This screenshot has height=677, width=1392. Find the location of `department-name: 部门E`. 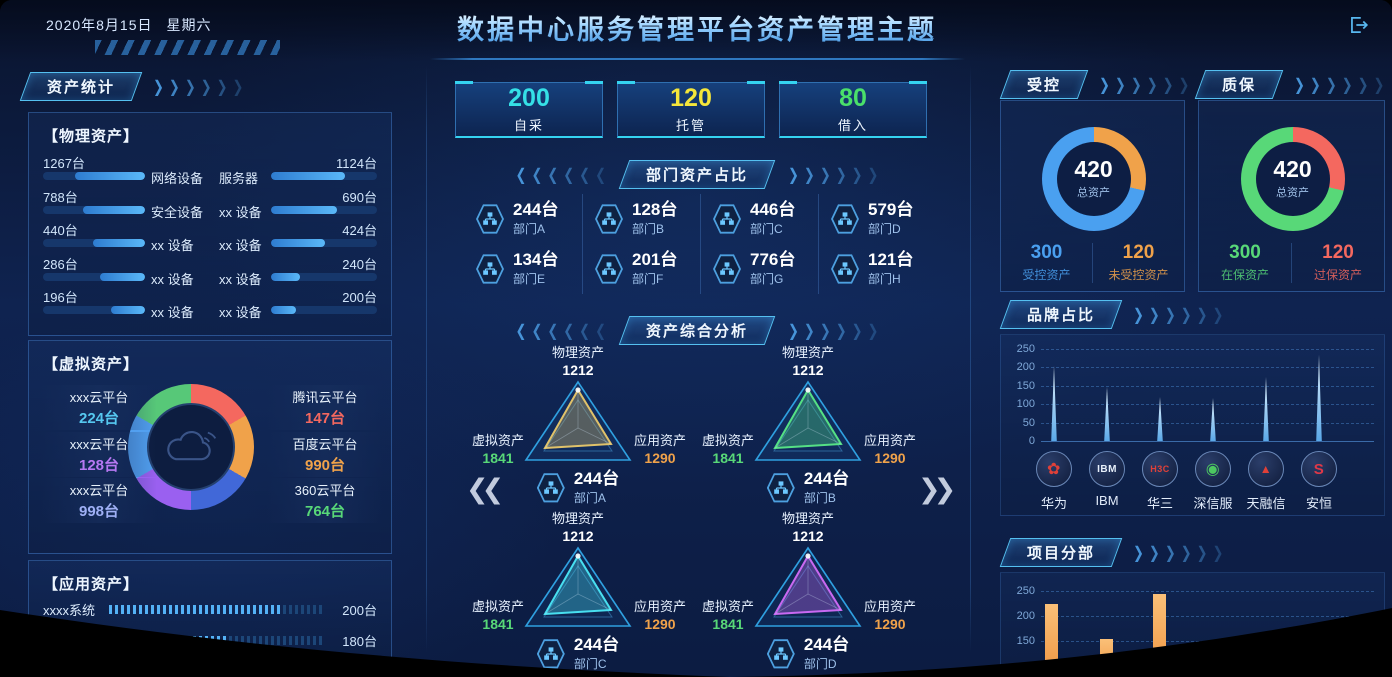

department-name: 部门E is located at coordinates (529, 278).